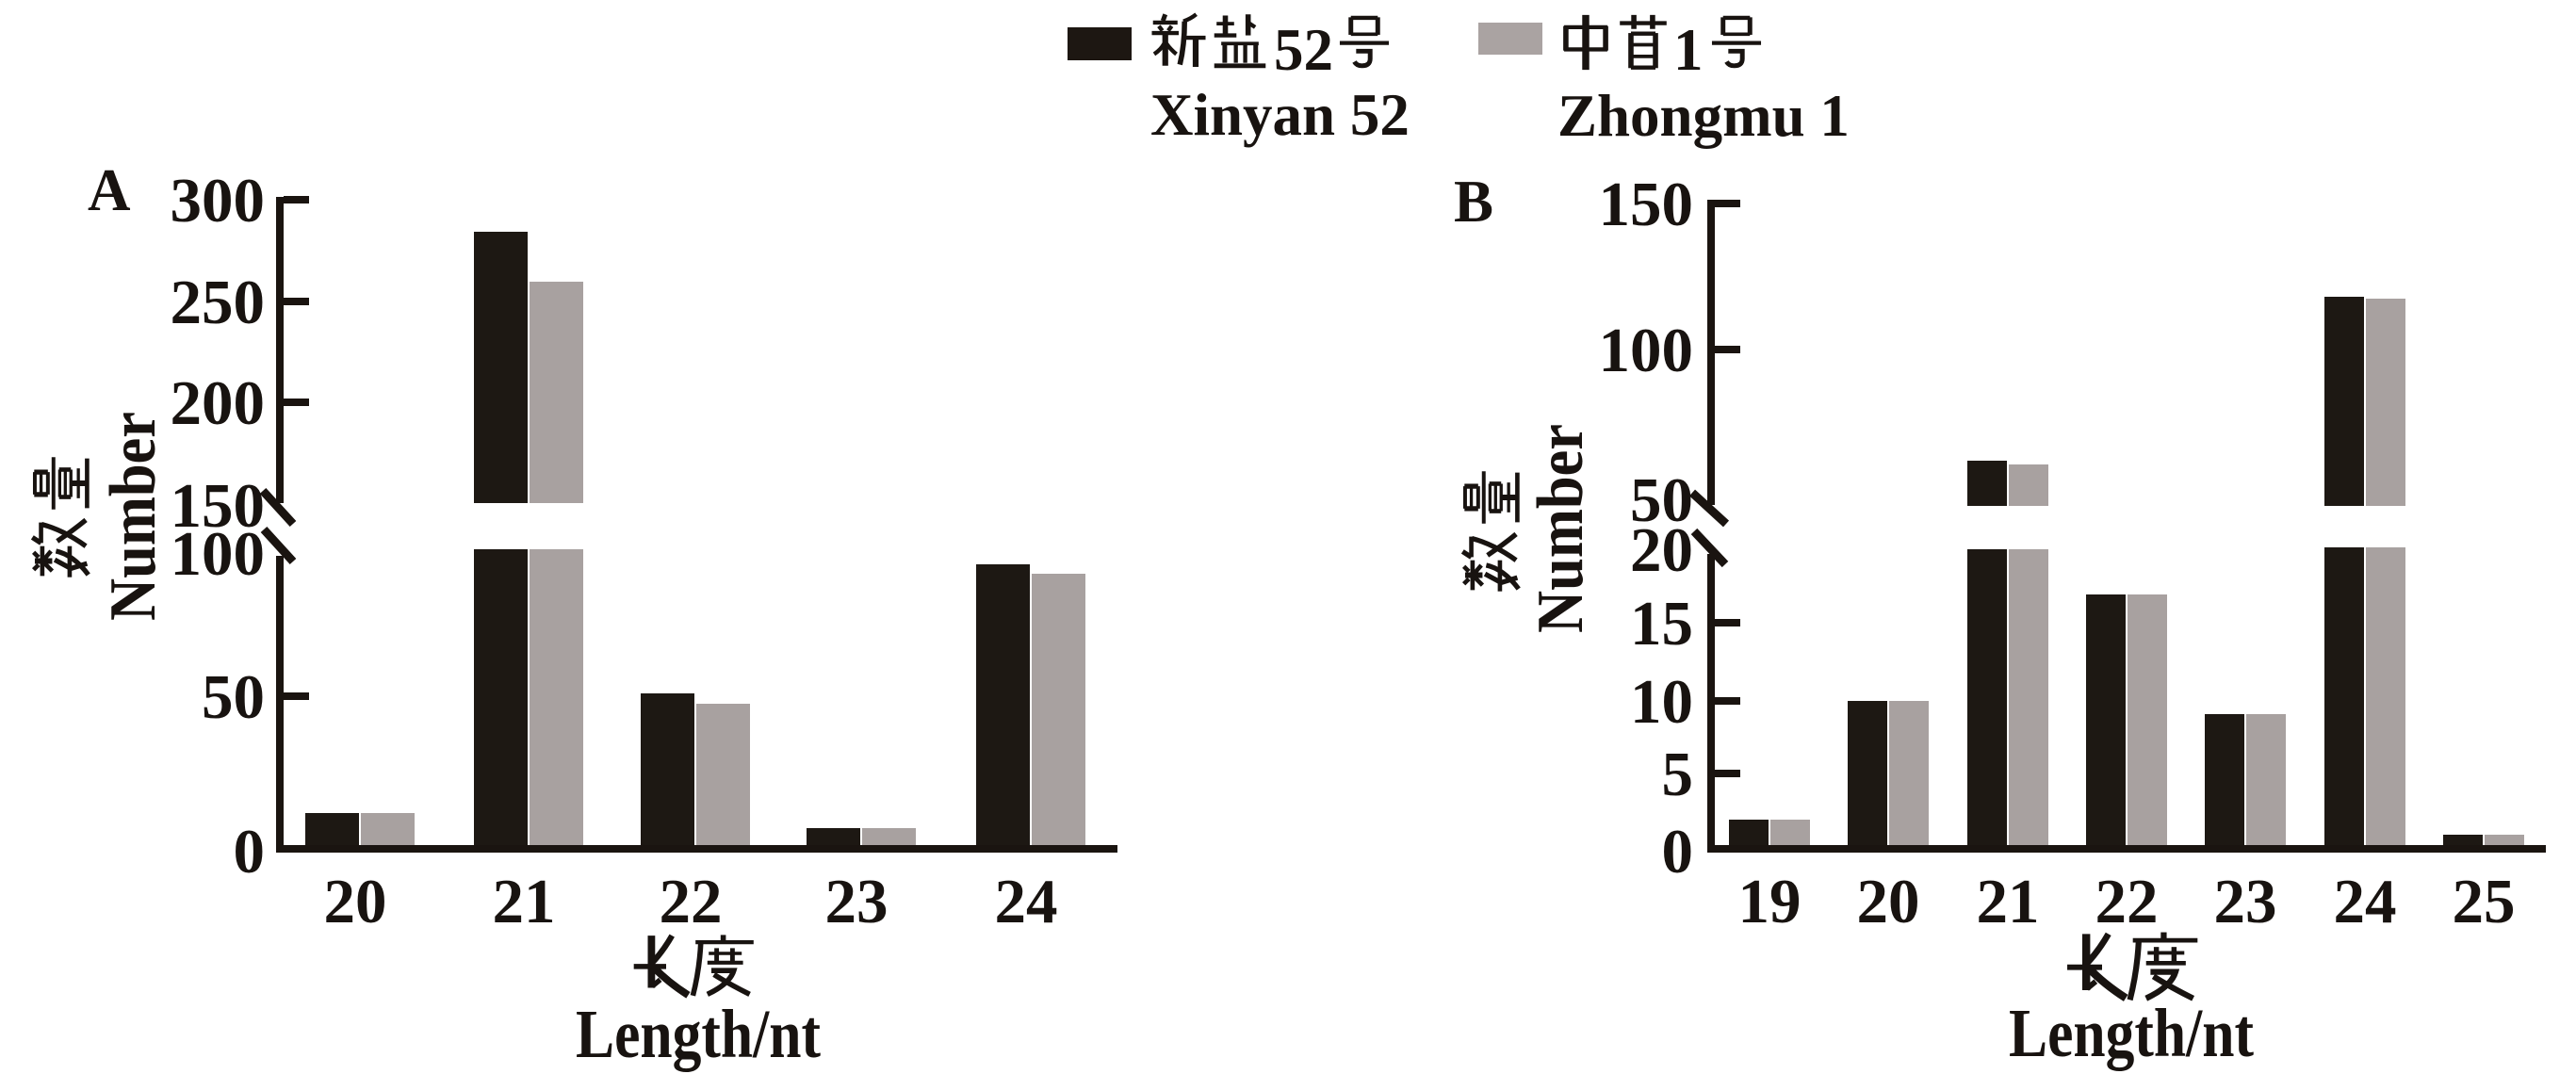 The height and width of the screenshot is (1074, 2576). I want to click on svg-text: Zhongmu 1, so click(1703, 116).